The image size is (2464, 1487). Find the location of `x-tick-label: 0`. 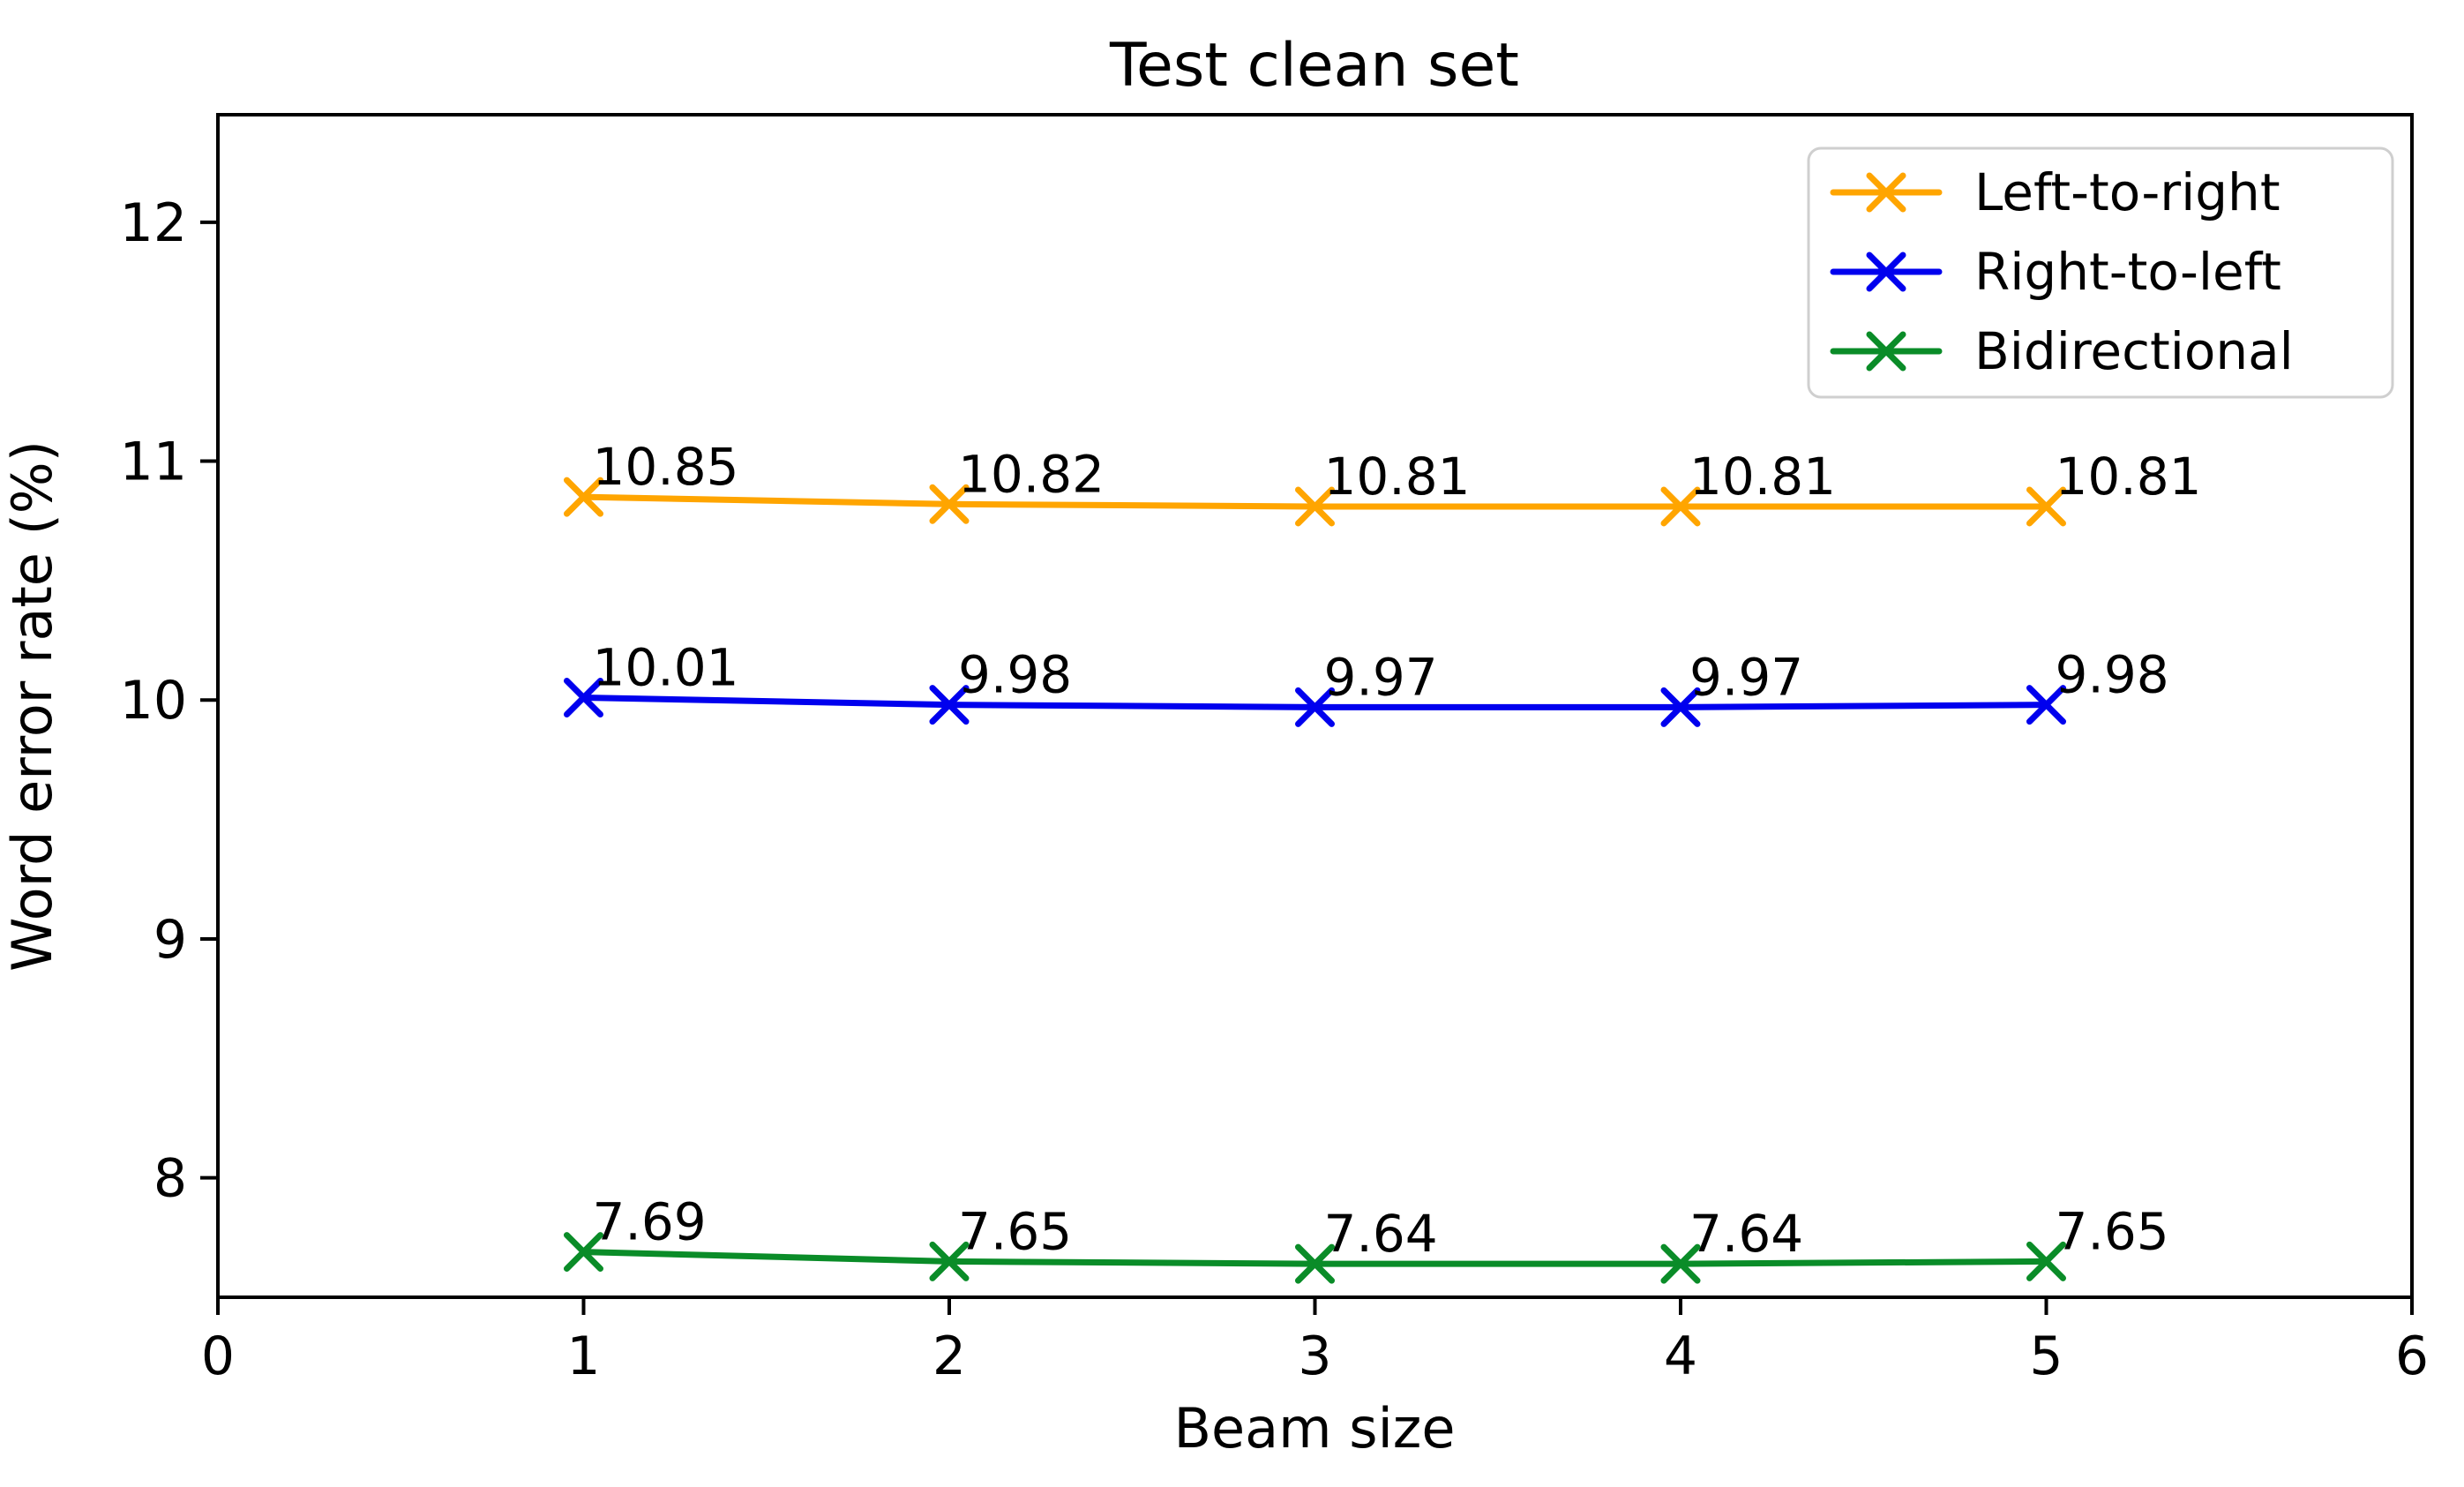

x-tick-label: 0 is located at coordinates (218, 1356).